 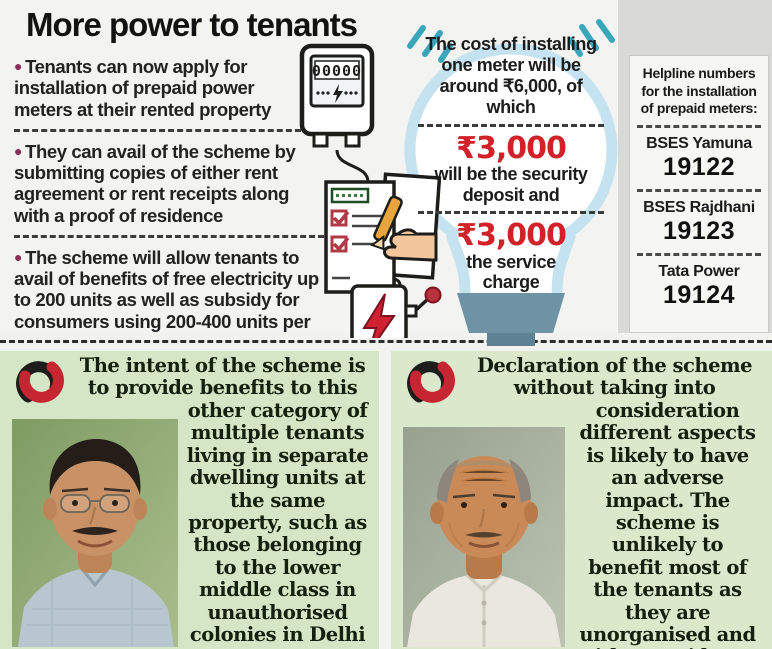 I want to click on helpline-number: 19124, so click(x=699, y=294).